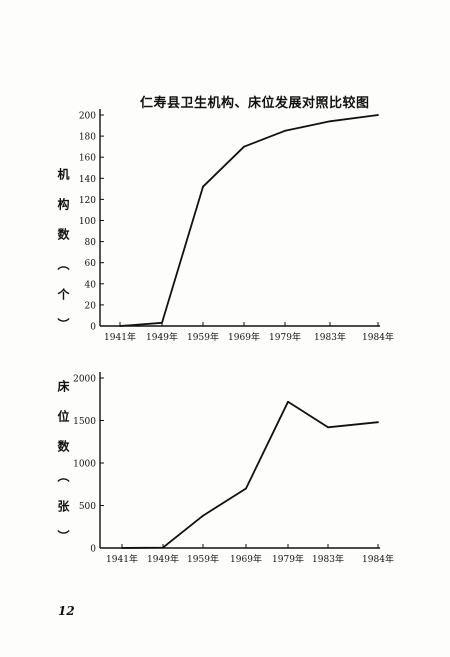 The height and width of the screenshot is (657, 450). I want to click on chart-title: 仁寿县卫生机构、床位发展对照比较图, so click(255, 103).